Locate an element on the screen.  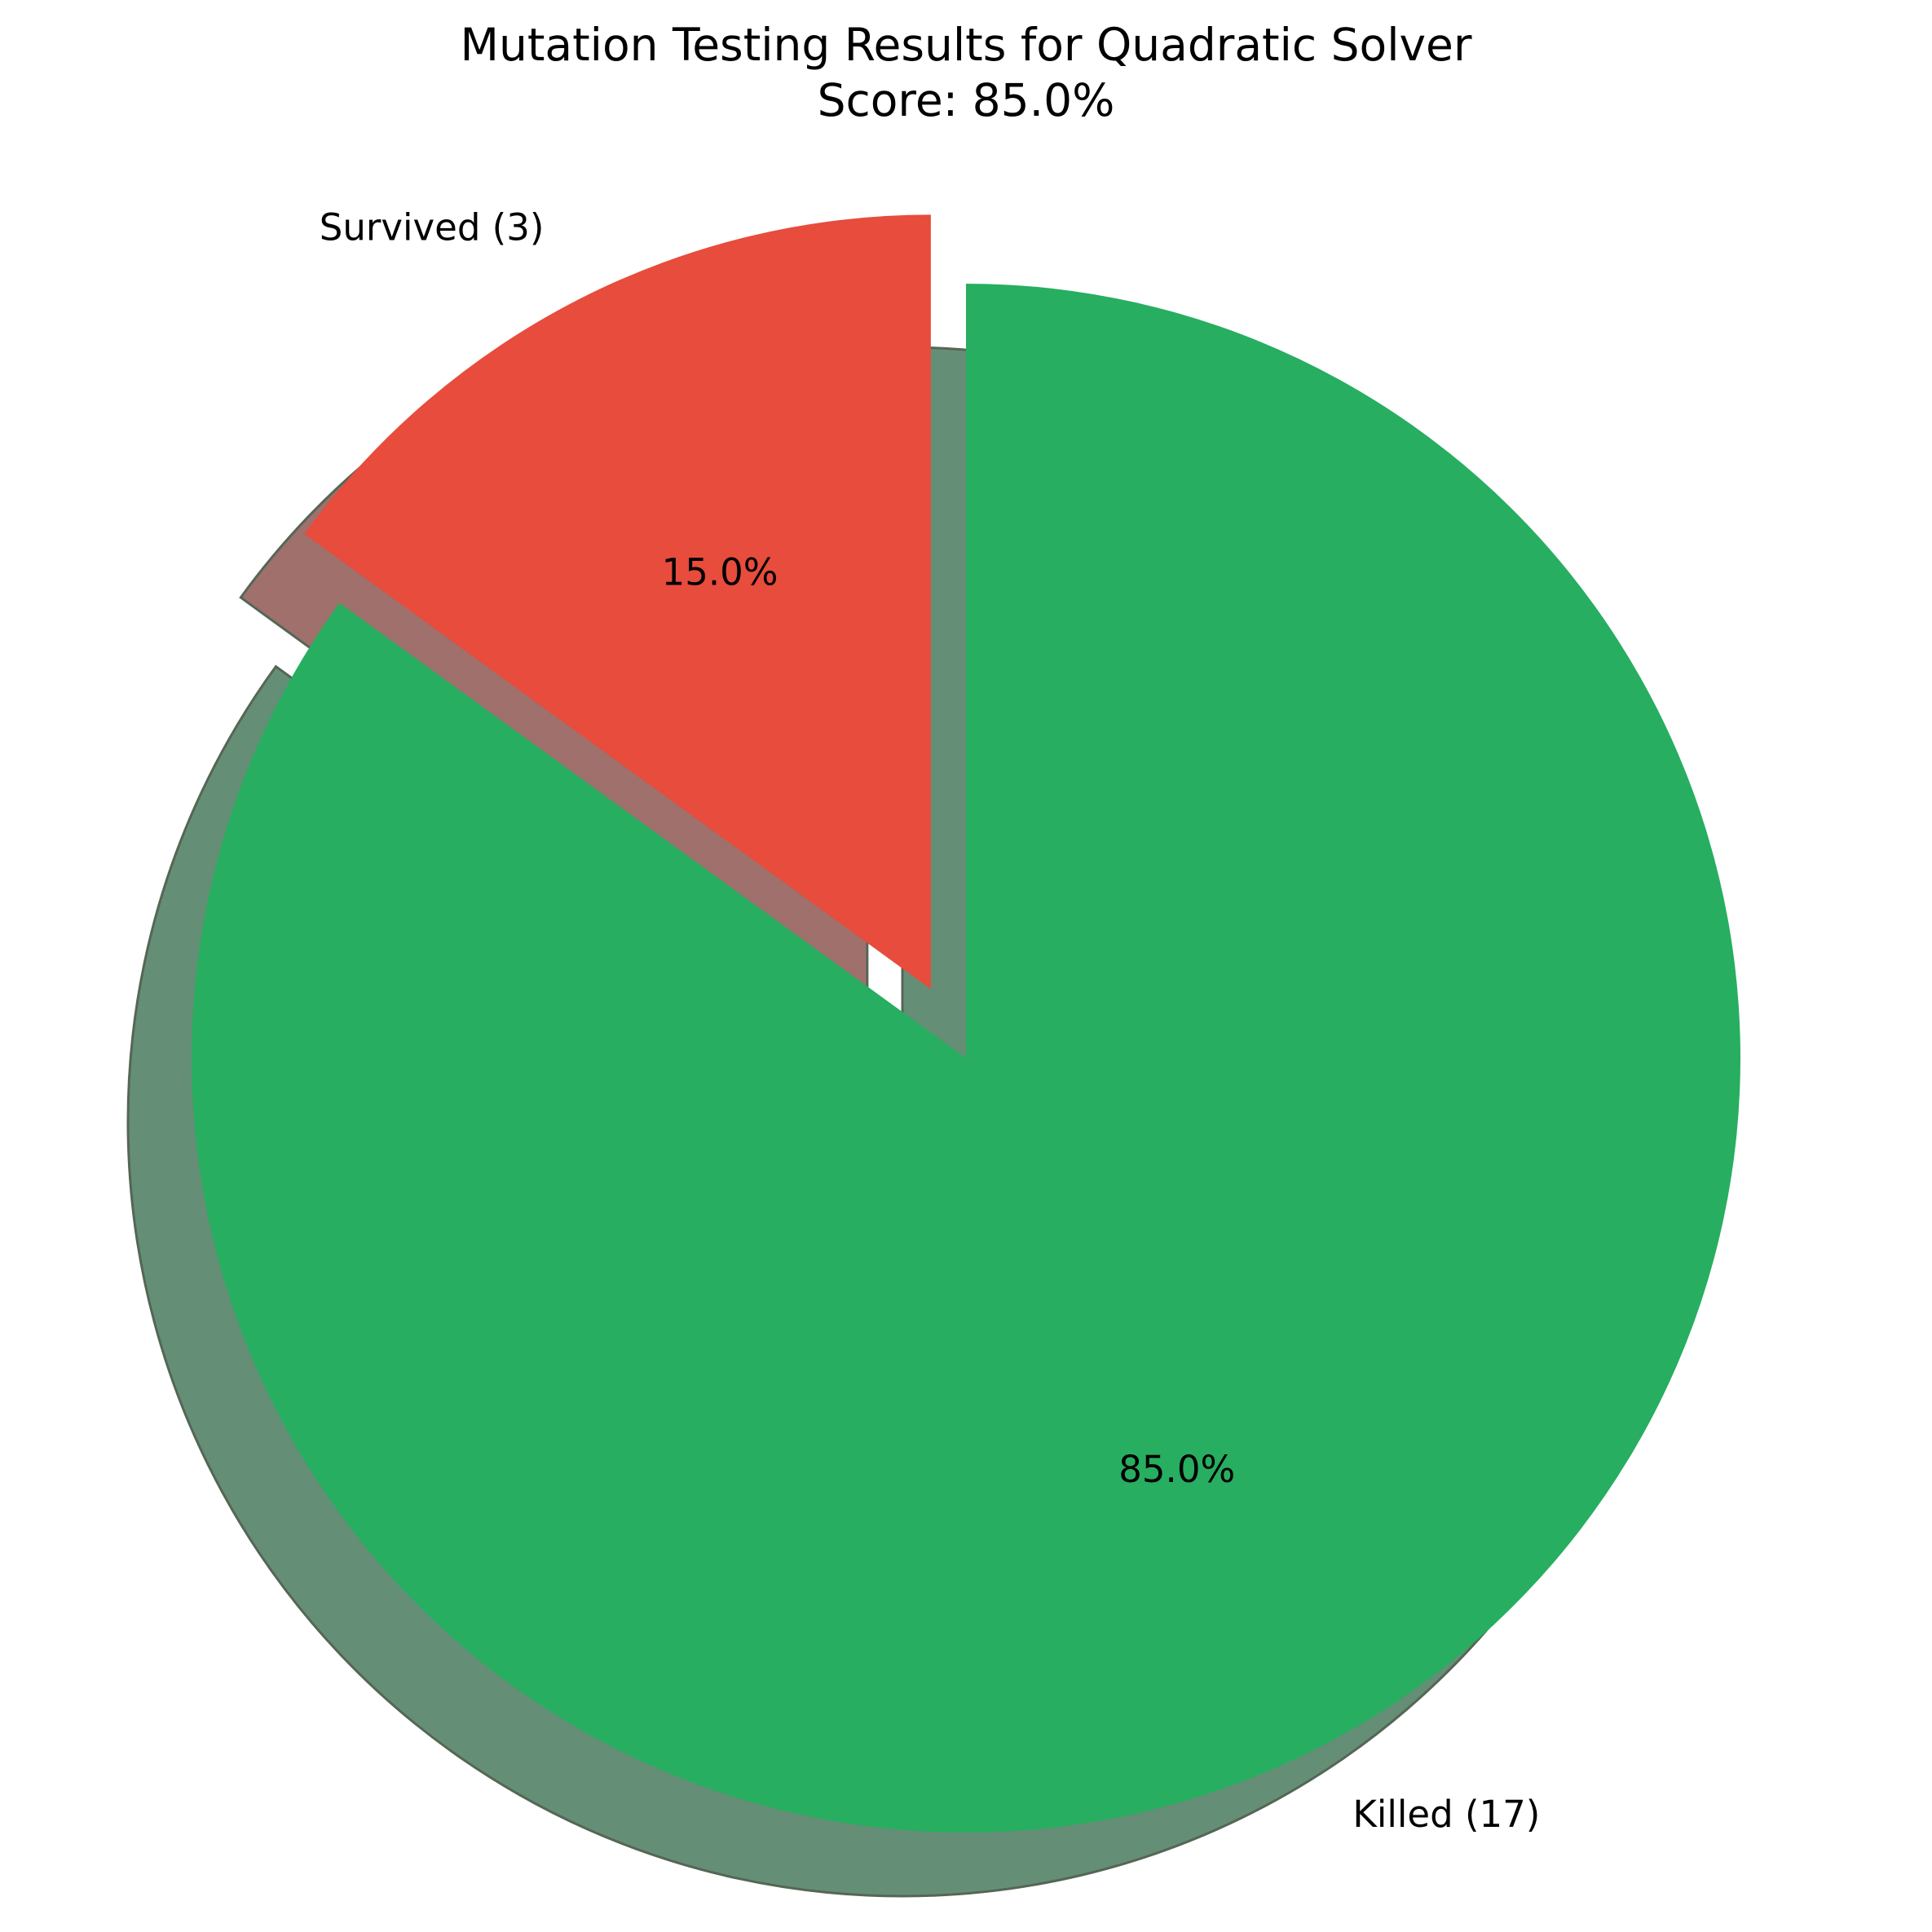
pie-slice-survived is located at coordinates (617, 602).